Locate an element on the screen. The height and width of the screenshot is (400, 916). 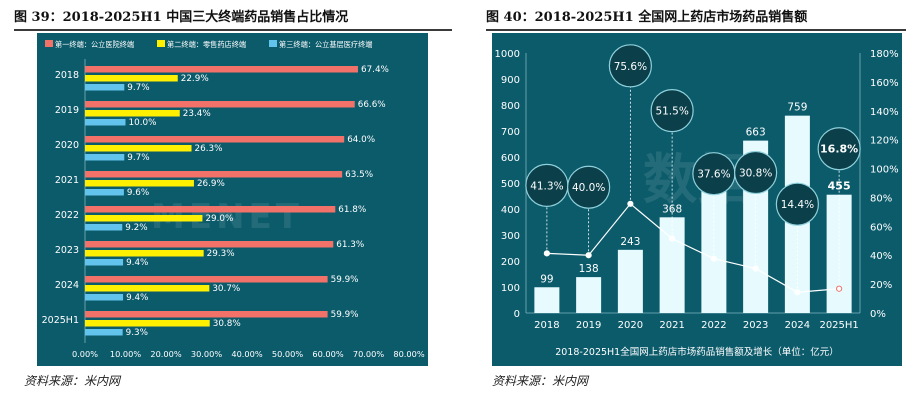
right-y-tick-label: 140% is located at coordinates (884, 112).